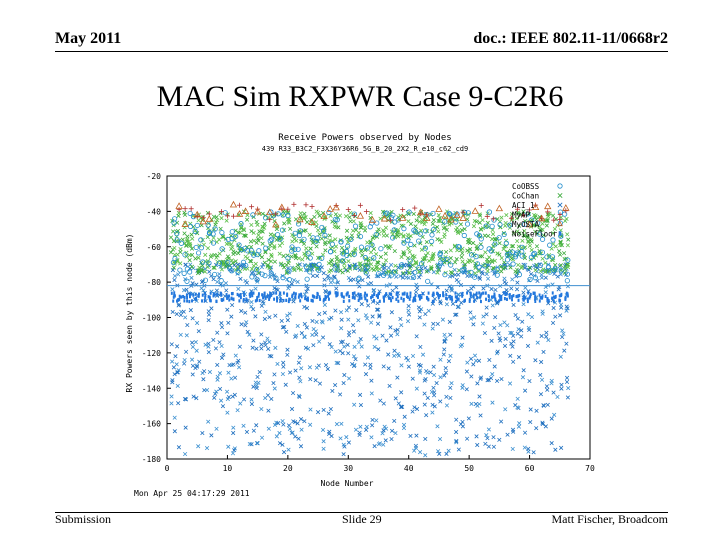 The width and height of the screenshot is (720, 540). I want to click on legend-entry: MyOSTA, so click(526, 224).